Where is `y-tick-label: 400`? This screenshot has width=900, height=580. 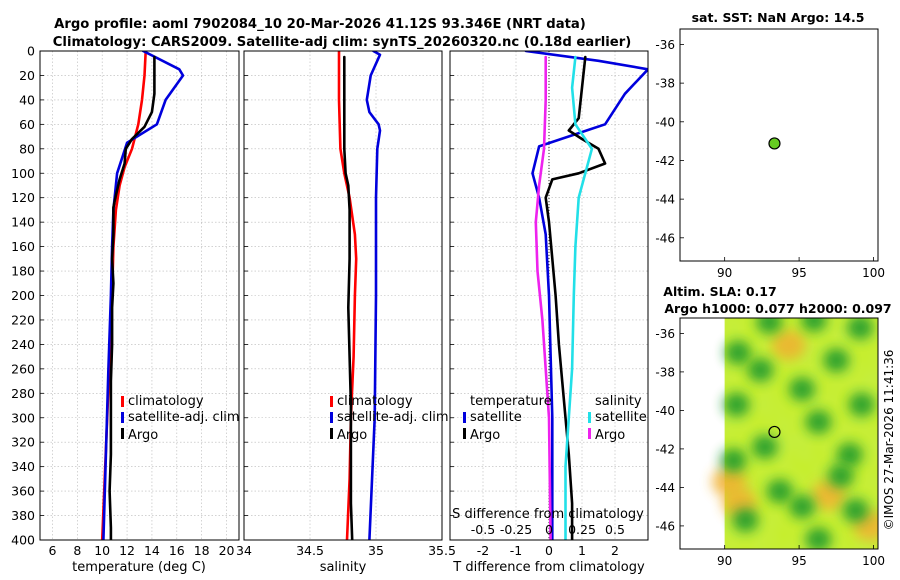 y-tick-label: 400 is located at coordinates (23, 540).